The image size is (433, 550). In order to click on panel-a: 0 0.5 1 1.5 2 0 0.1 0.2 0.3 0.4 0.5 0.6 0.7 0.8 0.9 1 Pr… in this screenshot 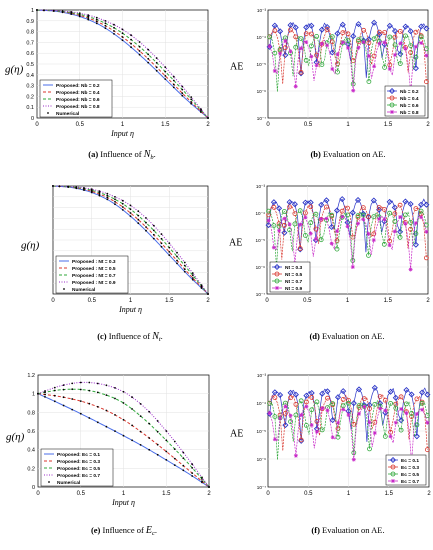, I will do `click(107, 73)`.